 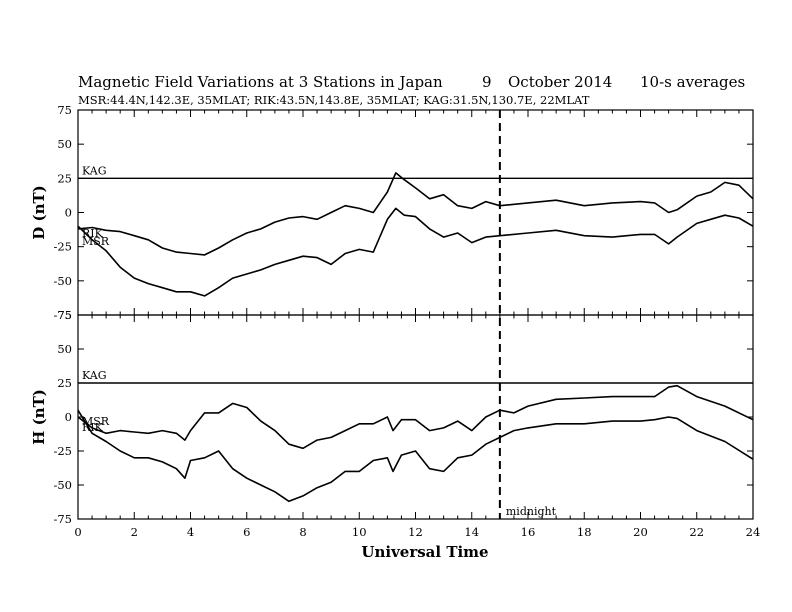 I want to click on y-axis-label: H (nT), so click(x=39, y=417).